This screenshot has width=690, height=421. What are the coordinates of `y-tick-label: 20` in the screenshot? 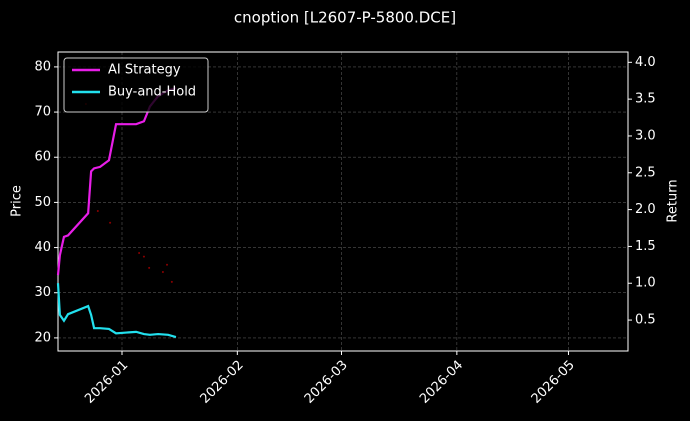 It's located at (42, 337).